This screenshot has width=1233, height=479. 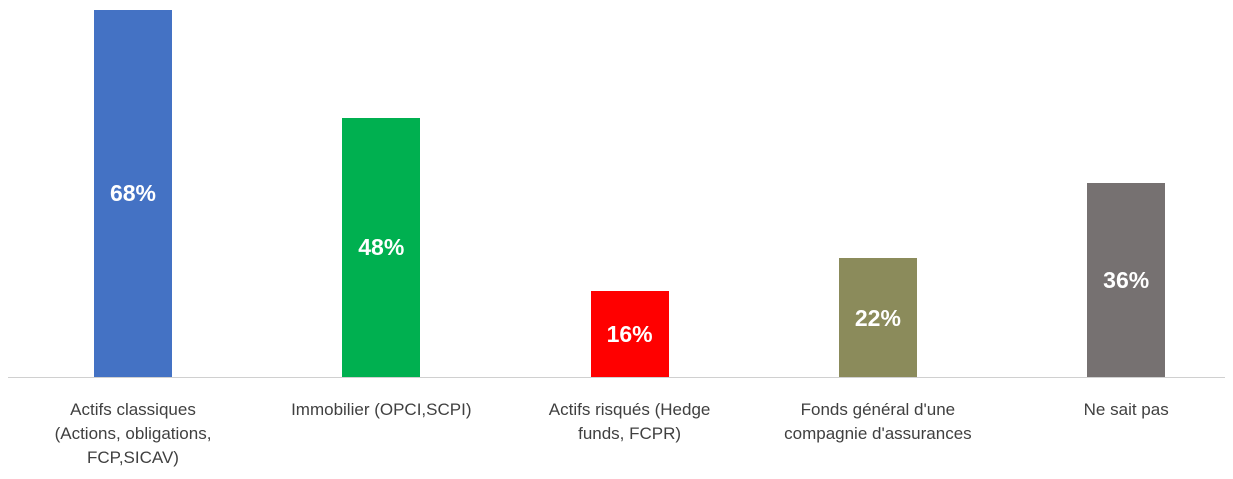 What do you see at coordinates (616, 377) in the screenshot?
I see `x-axis` at bounding box center [616, 377].